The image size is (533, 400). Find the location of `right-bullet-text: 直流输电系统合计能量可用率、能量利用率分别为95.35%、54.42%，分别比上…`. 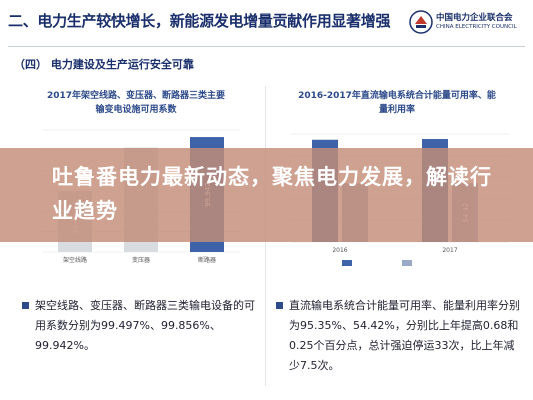

right-bullet-text: 直流输电系统合计能量可用率、能量利用率分别为95.35%、54.42%，分别比上… is located at coordinates (404, 335).